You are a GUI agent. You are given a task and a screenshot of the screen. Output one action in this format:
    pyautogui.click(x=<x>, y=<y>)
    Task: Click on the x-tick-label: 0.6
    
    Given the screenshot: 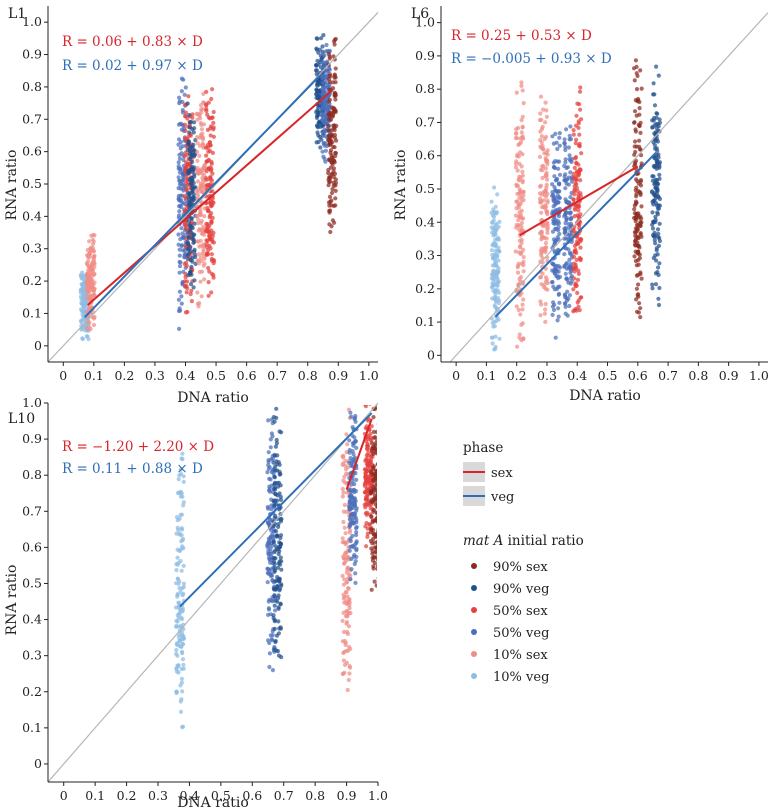 What is the action you would take?
    pyautogui.click(x=638, y=375)
    